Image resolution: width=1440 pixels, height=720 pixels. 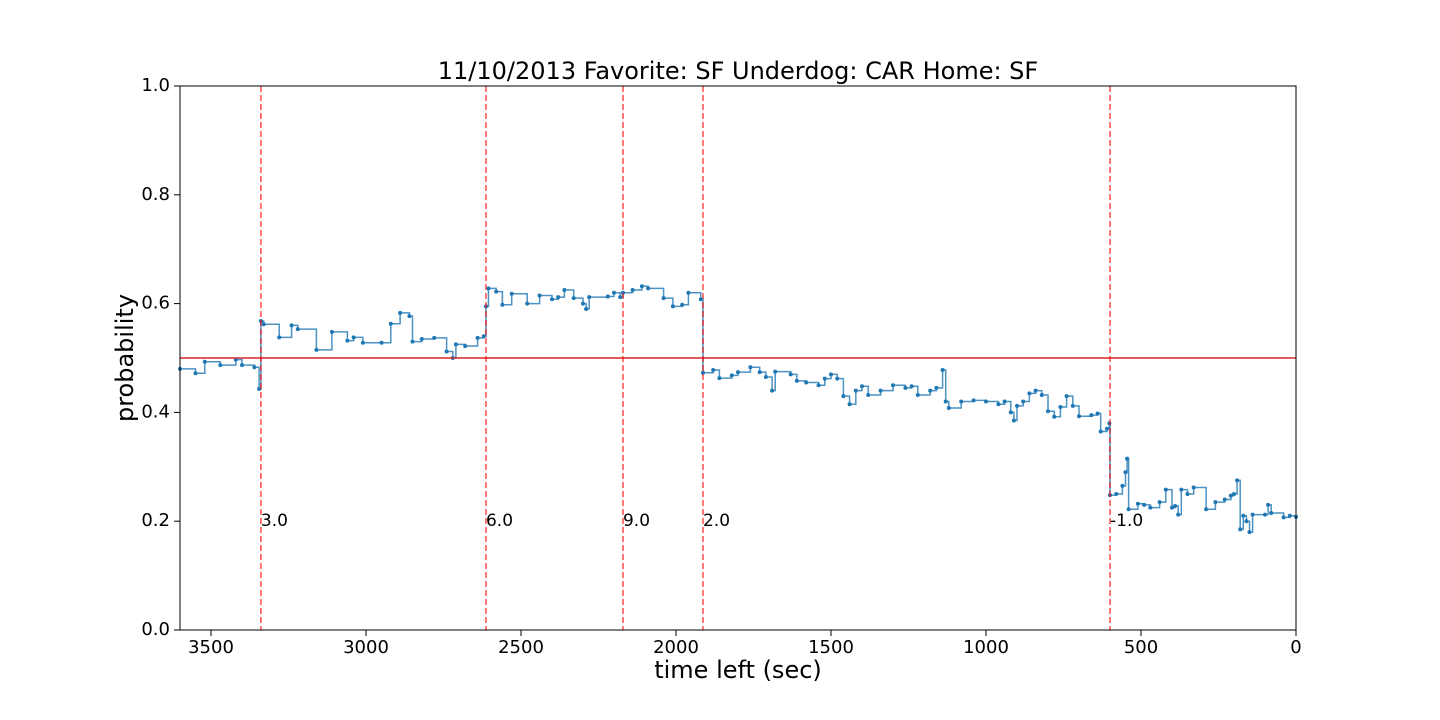 I want to click on x-axis-label: time left (sec), so click(x=738, y=670).